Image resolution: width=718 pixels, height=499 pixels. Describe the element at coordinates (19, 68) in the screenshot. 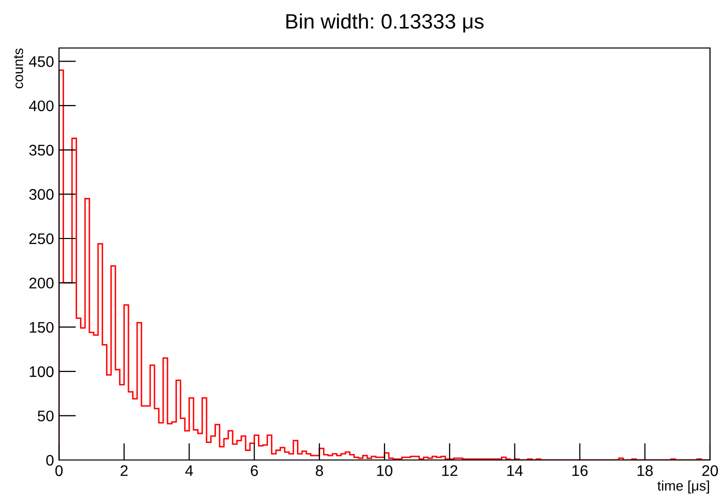

I see `y-axis-title: counts` at that location.